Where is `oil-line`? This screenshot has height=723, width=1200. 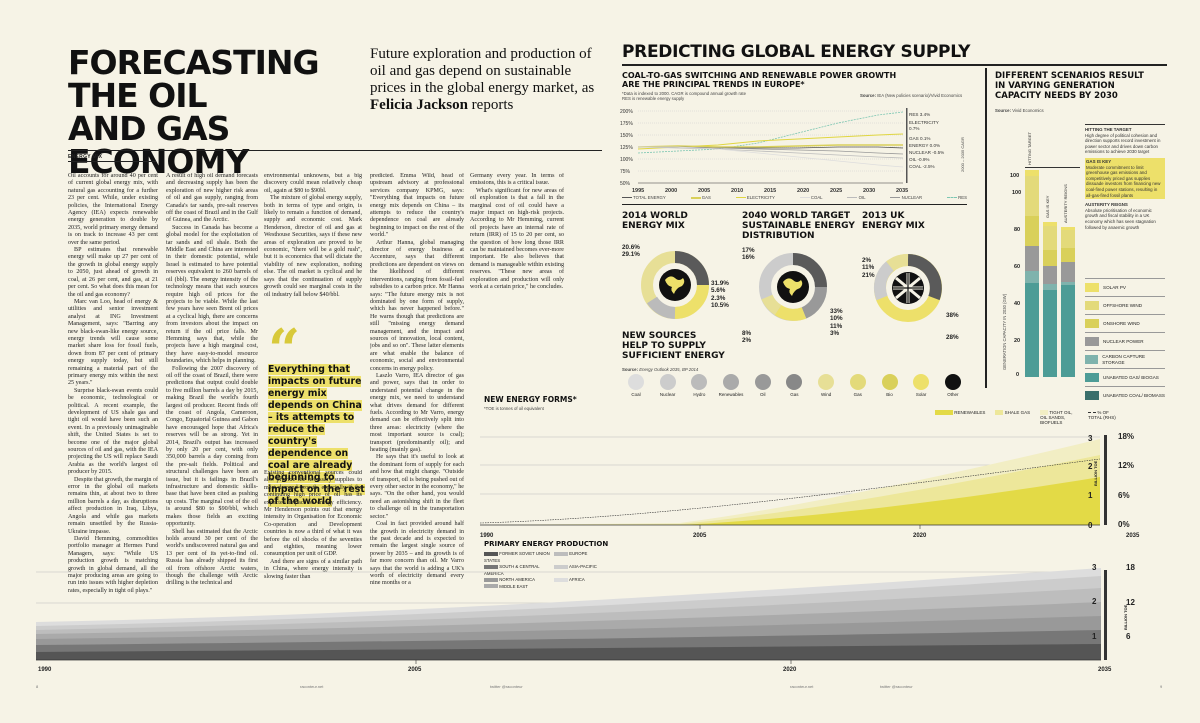
oil-line is located at coordinates (770, 152).